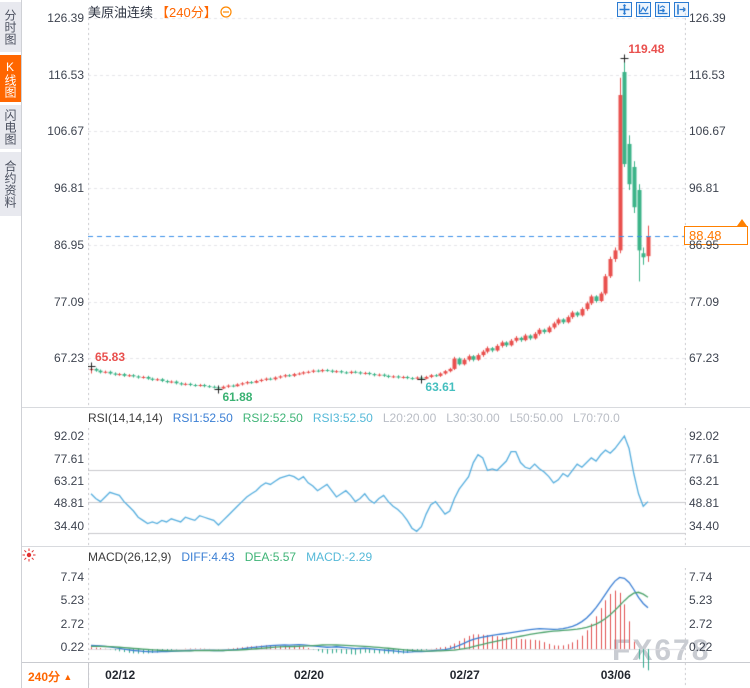 The width and height of the screenshot is (750, 688). What do you see at coordinates (387, 487) in the screenshot?
I see `rsi-canvas` at bounding box center [387, 487].